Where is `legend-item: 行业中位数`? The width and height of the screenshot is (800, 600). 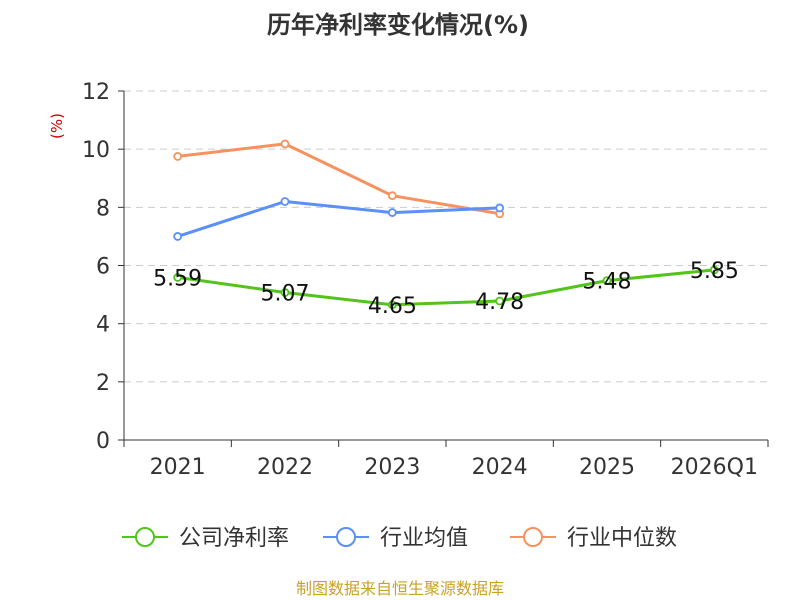
legend-item: 行业中位数 is located at coordinates (593, 538).